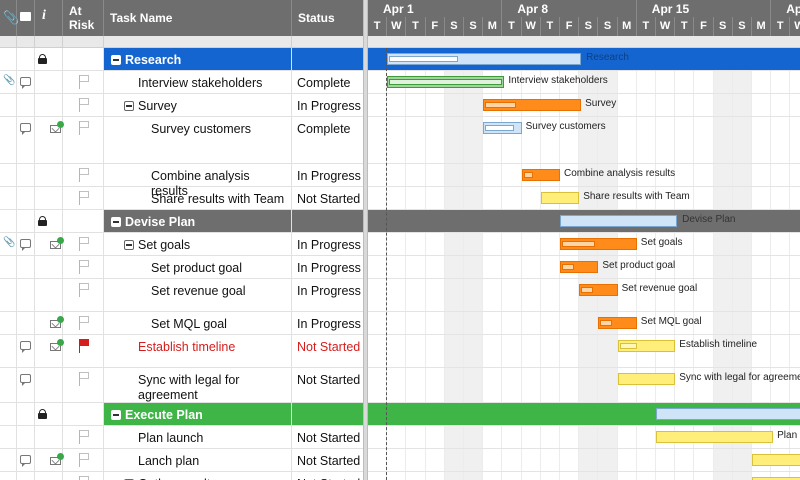 The height and width of the screenshot is (480, 800). What do you see at coordinates (198, 140) in the screenshot?
I see `task-name-cell: Survey customers` at bounding box center [198, 140].